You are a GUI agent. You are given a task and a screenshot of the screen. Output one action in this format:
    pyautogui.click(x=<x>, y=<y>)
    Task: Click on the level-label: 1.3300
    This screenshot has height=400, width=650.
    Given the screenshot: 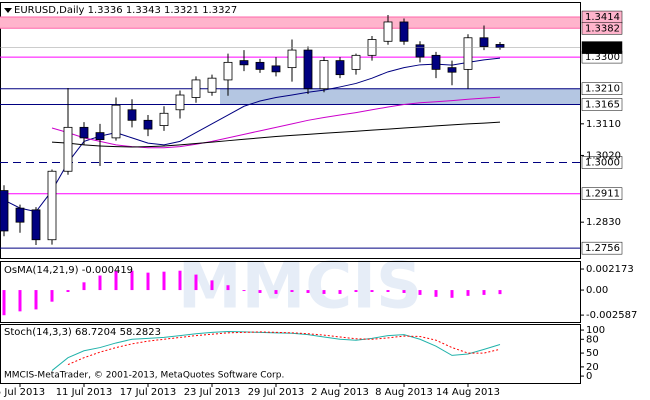 What is the action you would take?
    pyautogui.click(x=602, y=57)
    